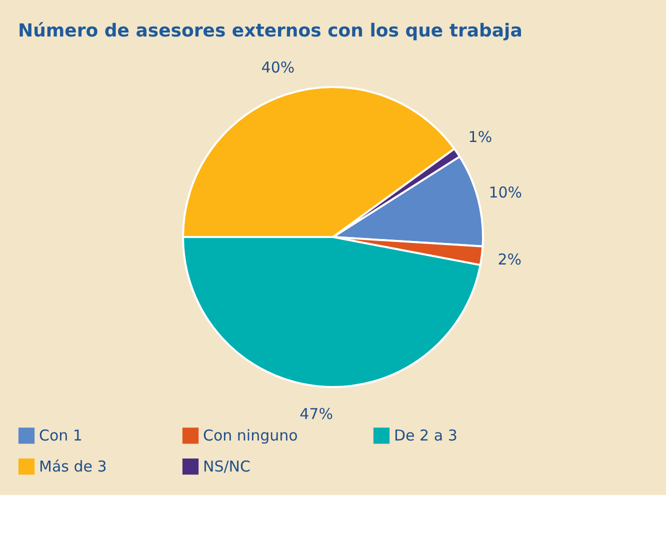 This screenshot has width=666, height=533. Describe the element at coordinates (270, 31) in the screenshot. I see `chart-title: Número de asesores externos con los que trabaja` at that location.